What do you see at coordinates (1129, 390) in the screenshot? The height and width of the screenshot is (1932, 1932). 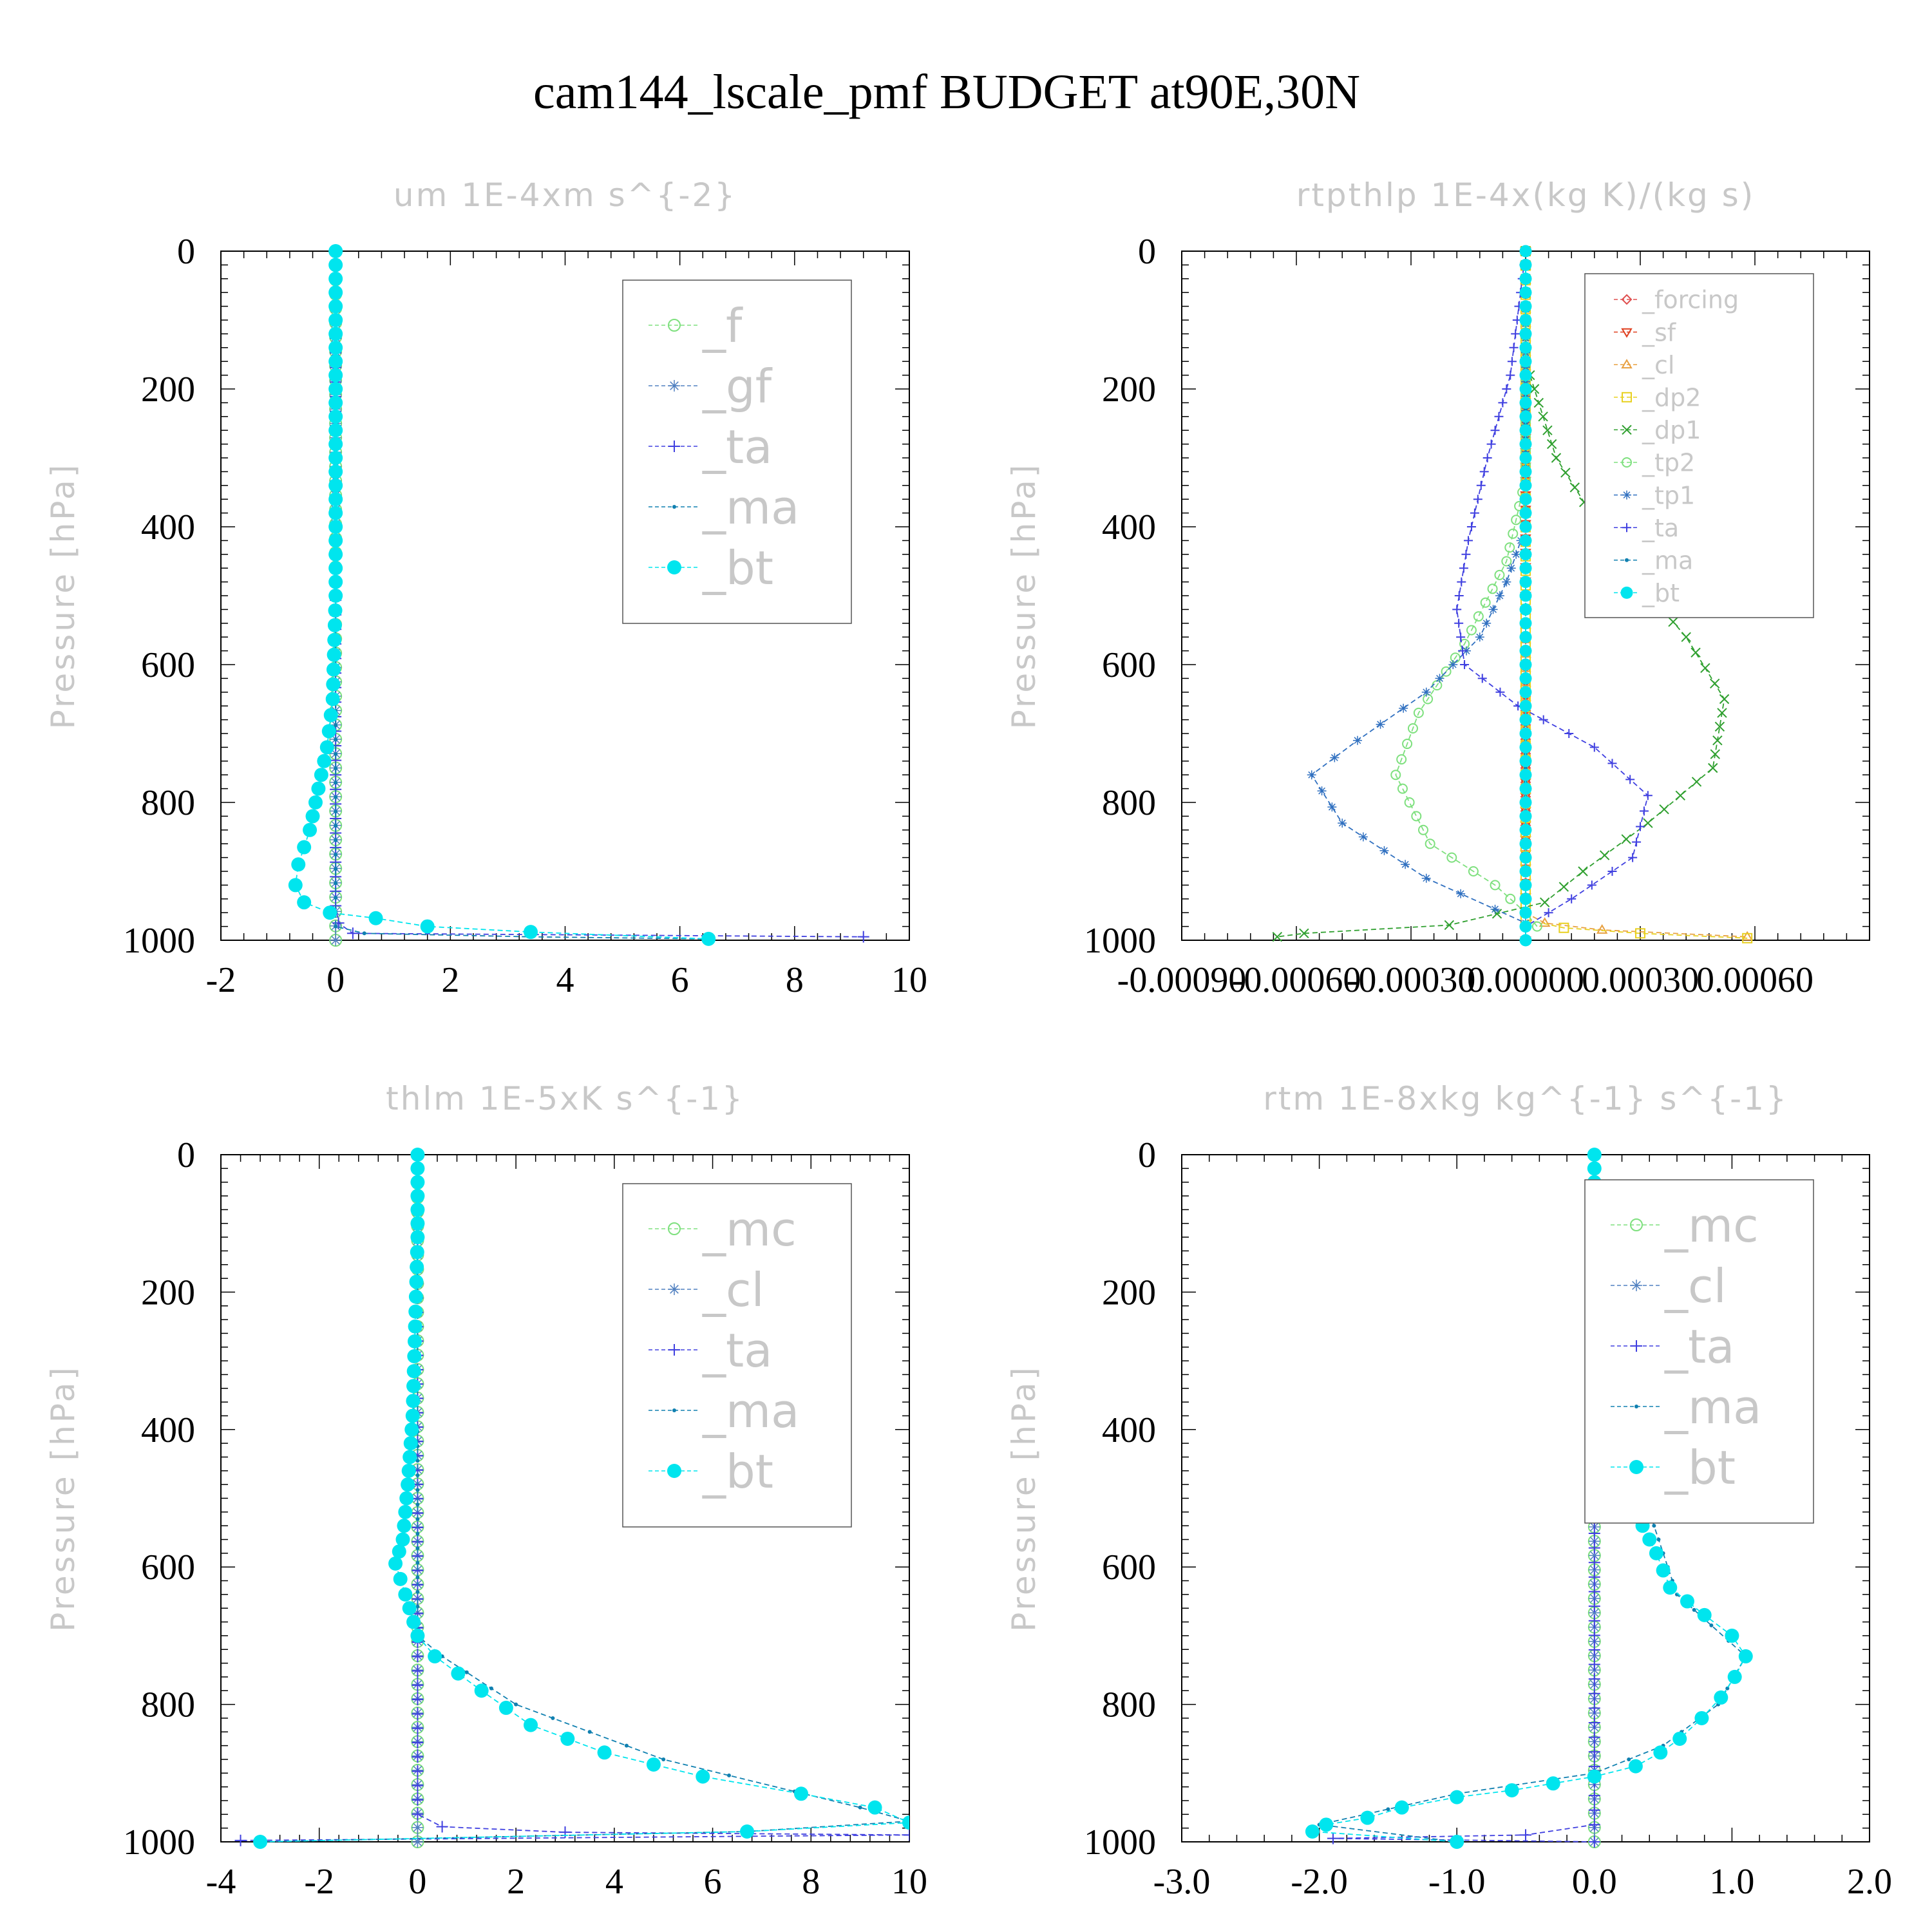 I see `y-tick-label: 200` at bounding box center [1129, 390].